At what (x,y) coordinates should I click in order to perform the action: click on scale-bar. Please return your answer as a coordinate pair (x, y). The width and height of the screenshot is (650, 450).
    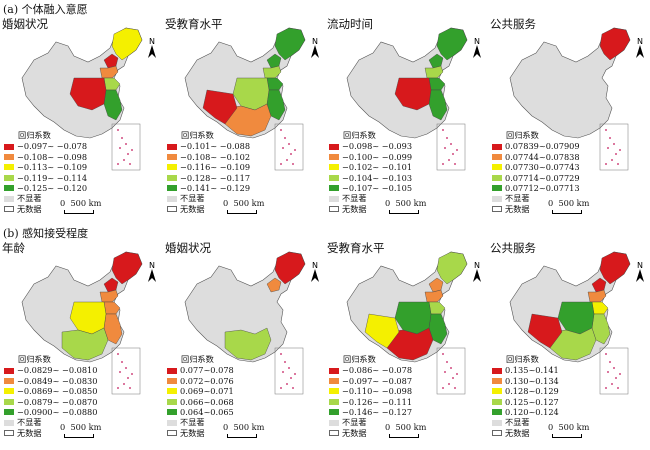
    Looking at the image, I should click on (567, 212).